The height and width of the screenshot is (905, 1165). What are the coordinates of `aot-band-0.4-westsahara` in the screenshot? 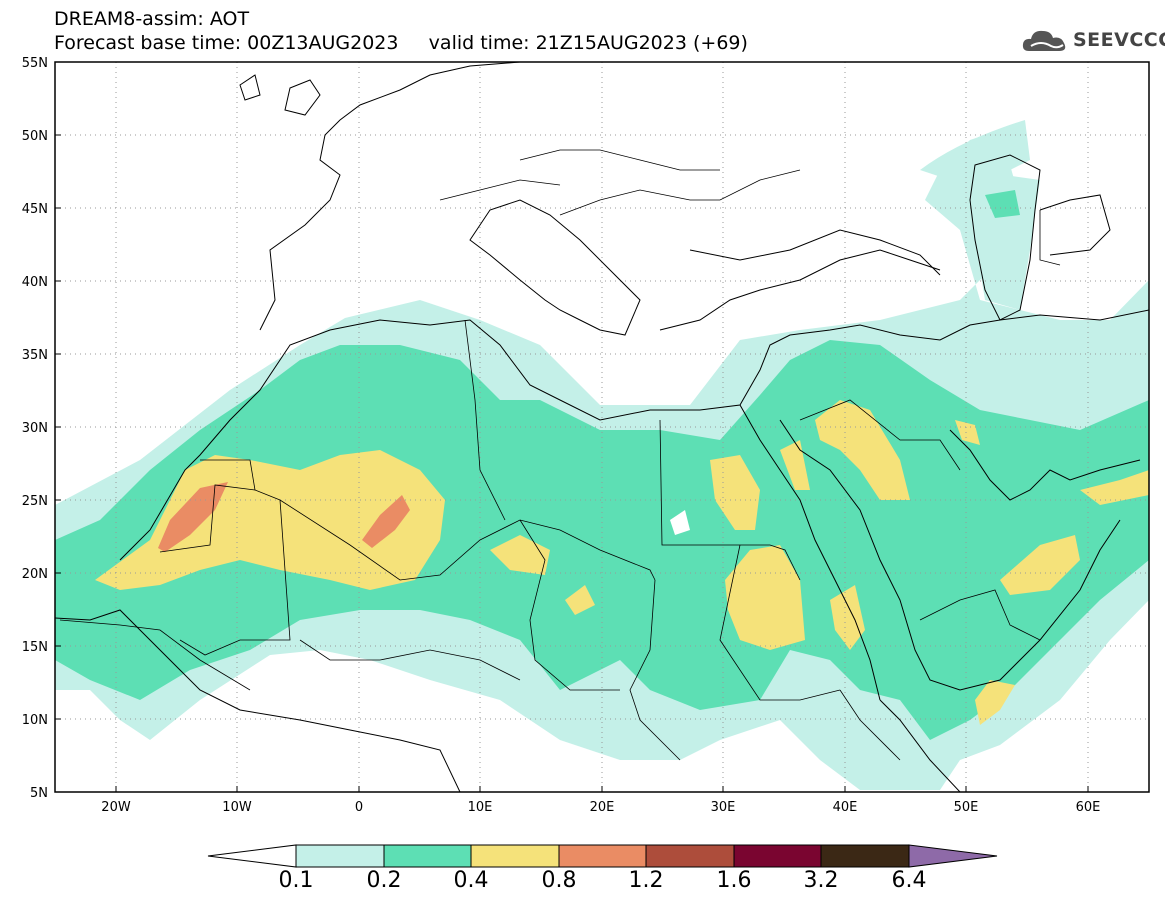 It's located at (270, 520).